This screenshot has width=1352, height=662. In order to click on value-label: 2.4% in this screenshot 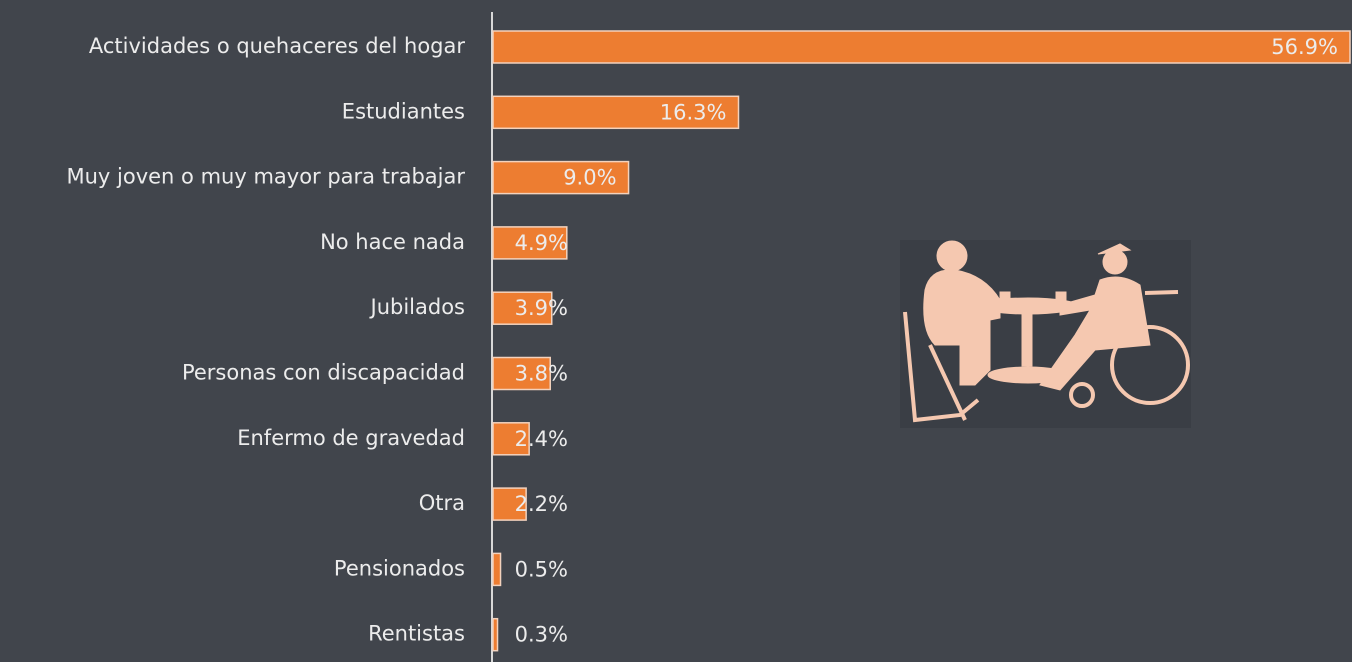, I will do `click(541, 439)`.